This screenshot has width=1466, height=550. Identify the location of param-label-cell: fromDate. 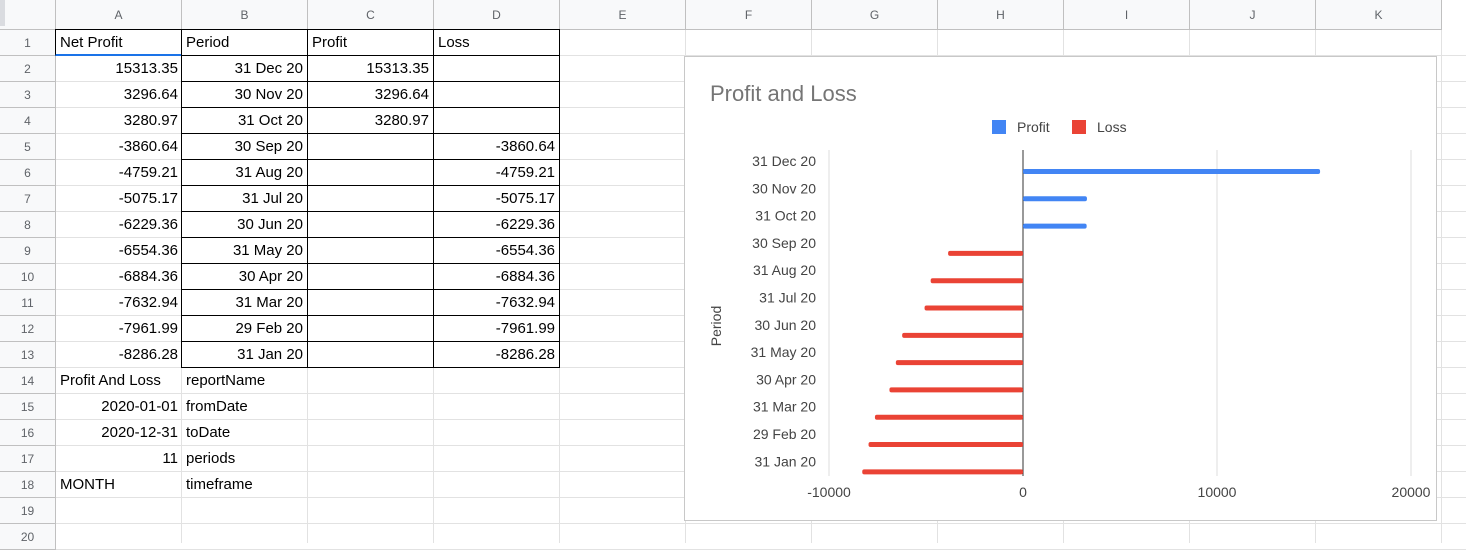
(217, 406).